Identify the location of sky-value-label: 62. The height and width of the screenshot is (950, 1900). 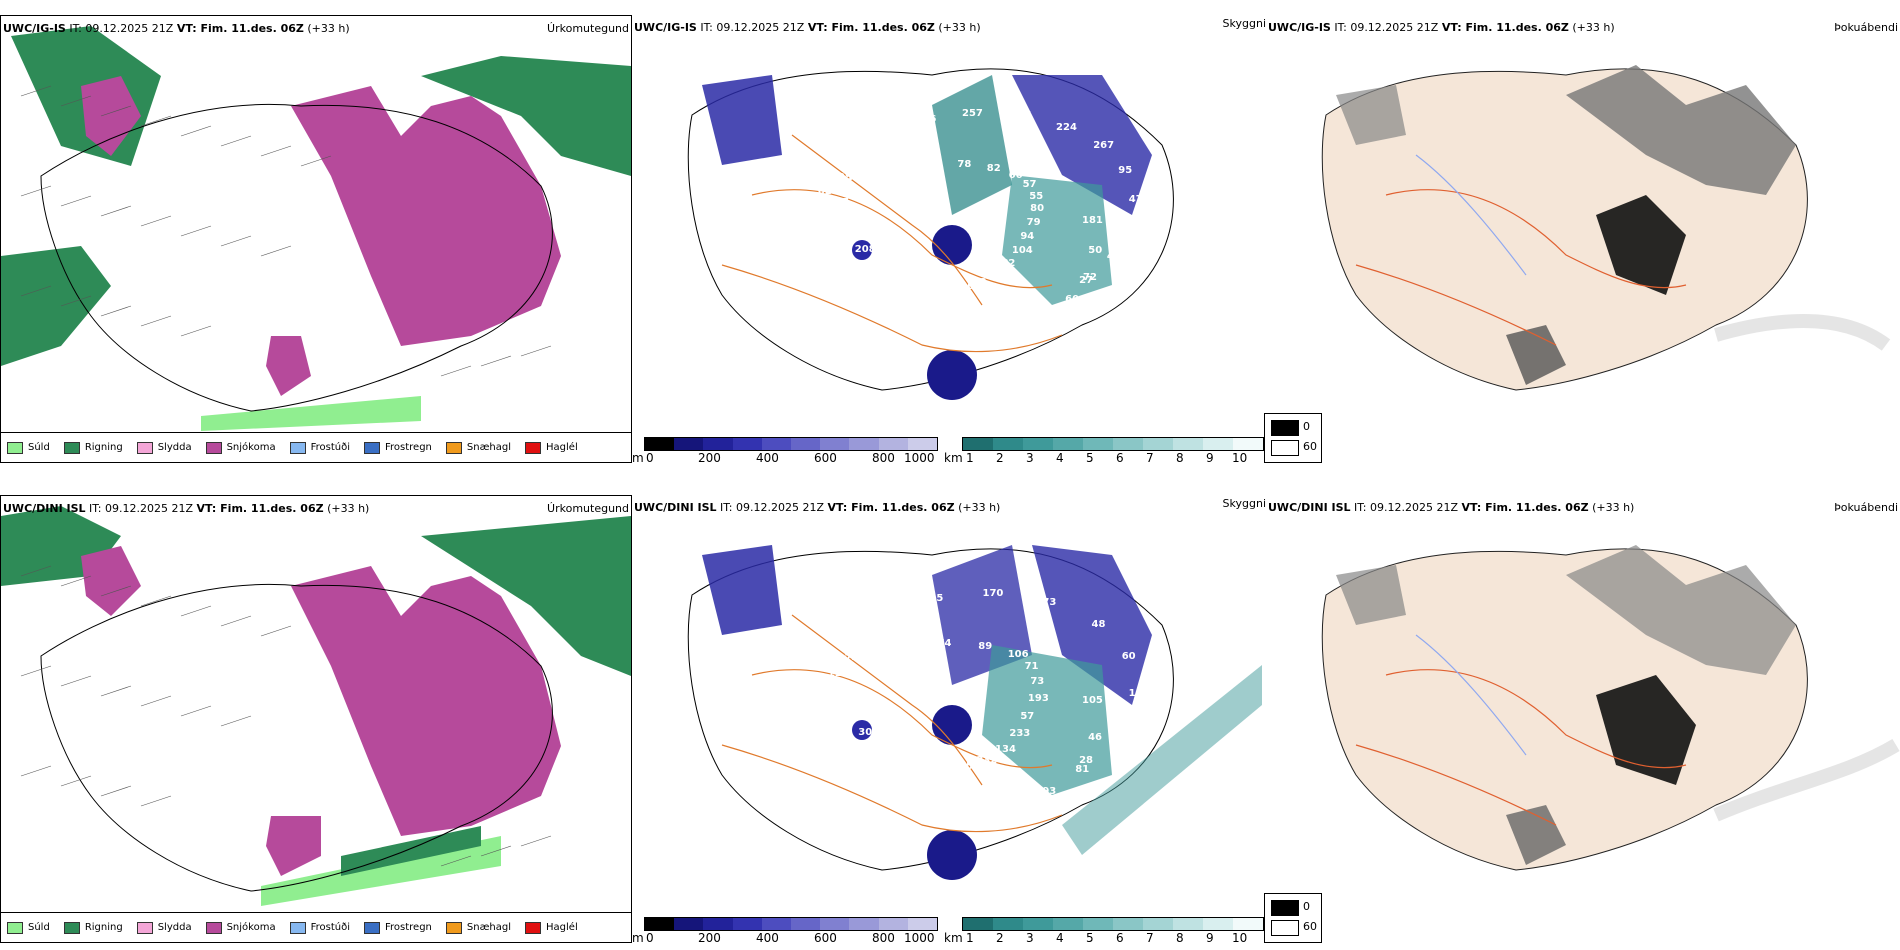
(824, 191).